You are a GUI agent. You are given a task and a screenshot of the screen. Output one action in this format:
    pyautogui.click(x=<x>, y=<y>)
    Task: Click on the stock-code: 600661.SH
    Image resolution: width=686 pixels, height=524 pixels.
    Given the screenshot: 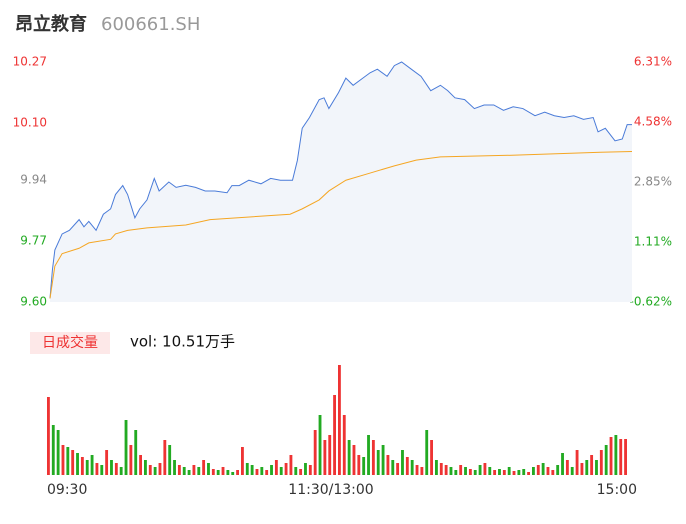 What is the action you would take?
    pyautogui.click(x=150, y=24)
    